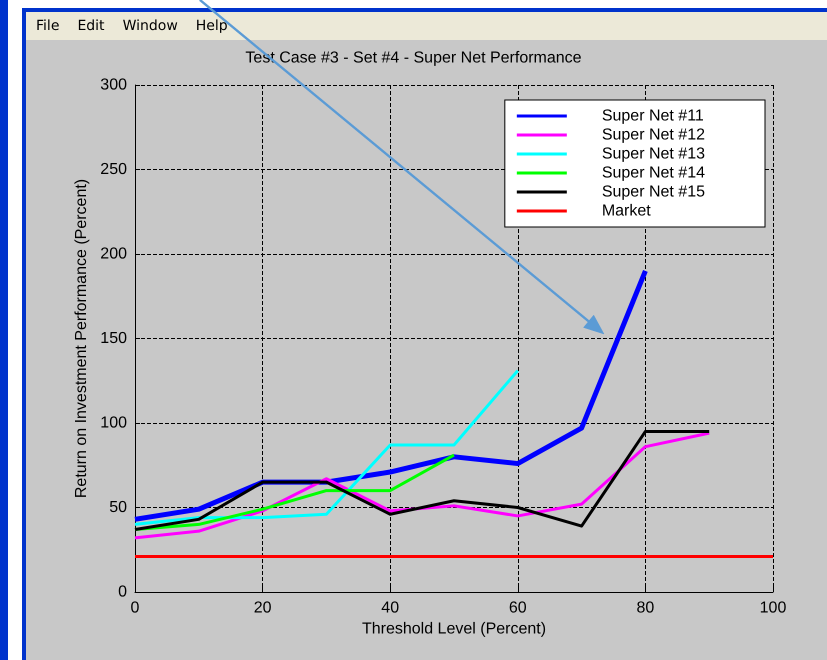  What do you see at coordinates (212, 26) in the screenshot?
I see `text: Help` at bounding box center [212, 26].